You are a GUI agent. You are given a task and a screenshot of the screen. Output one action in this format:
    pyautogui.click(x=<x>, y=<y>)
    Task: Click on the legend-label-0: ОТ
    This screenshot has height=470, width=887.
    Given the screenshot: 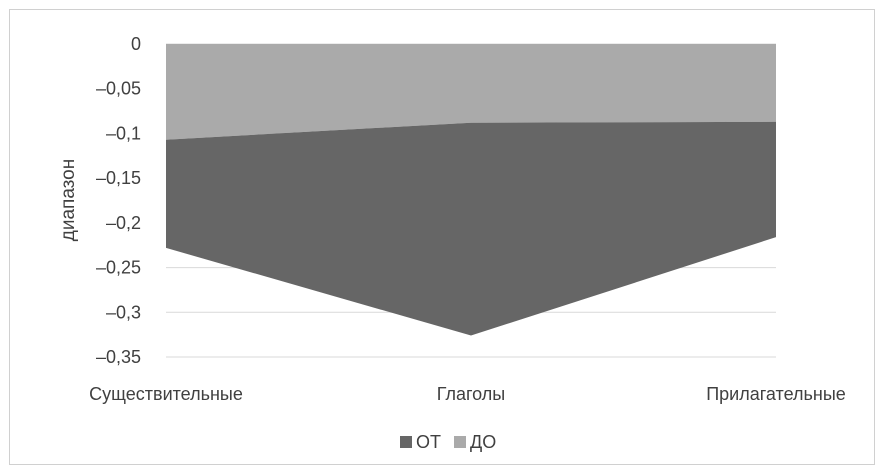 What is the action you would take?
    pyautogui.click(x=428, y=442)
    